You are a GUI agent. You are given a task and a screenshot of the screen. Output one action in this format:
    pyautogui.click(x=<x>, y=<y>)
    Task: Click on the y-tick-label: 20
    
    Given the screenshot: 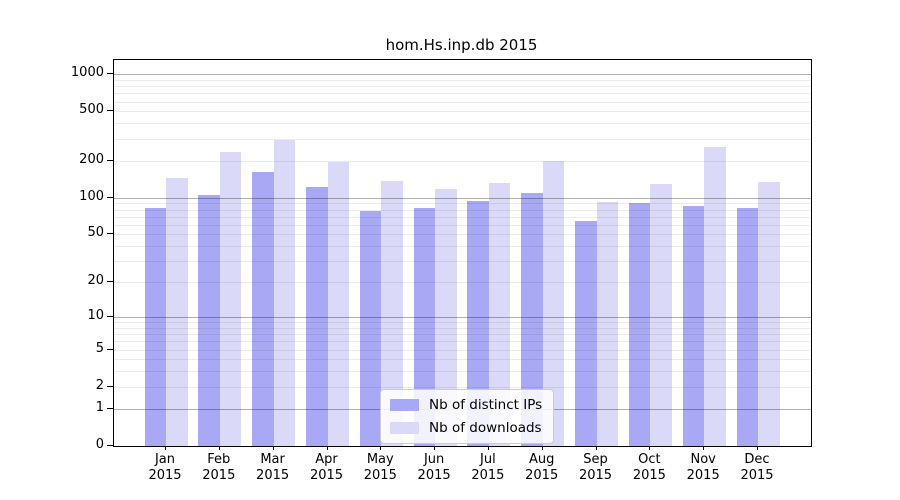 What is the action you would take?
    pyautogui.click(x=95, y=281)
    